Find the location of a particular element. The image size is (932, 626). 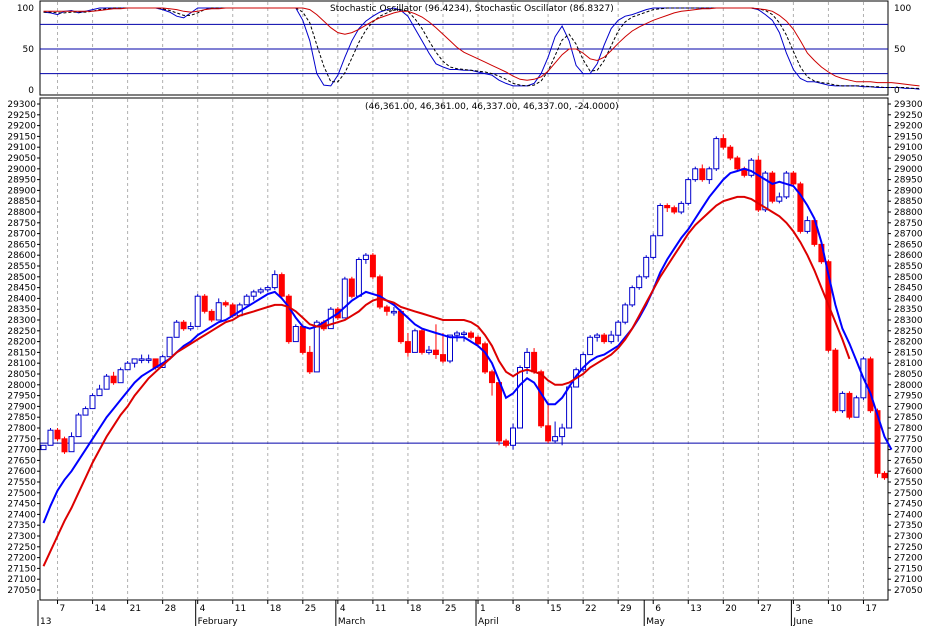

y-tick-label-left: 29000 is located at coordinates (21, 170).